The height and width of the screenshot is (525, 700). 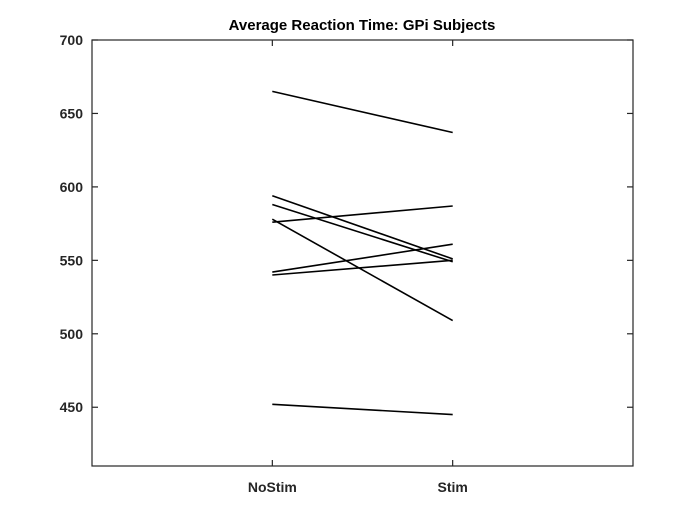 What do you see at coordinates (272, 487) in the screenshot?
I see `x-tick-label: NoStim` at bounding box center [272, 487].